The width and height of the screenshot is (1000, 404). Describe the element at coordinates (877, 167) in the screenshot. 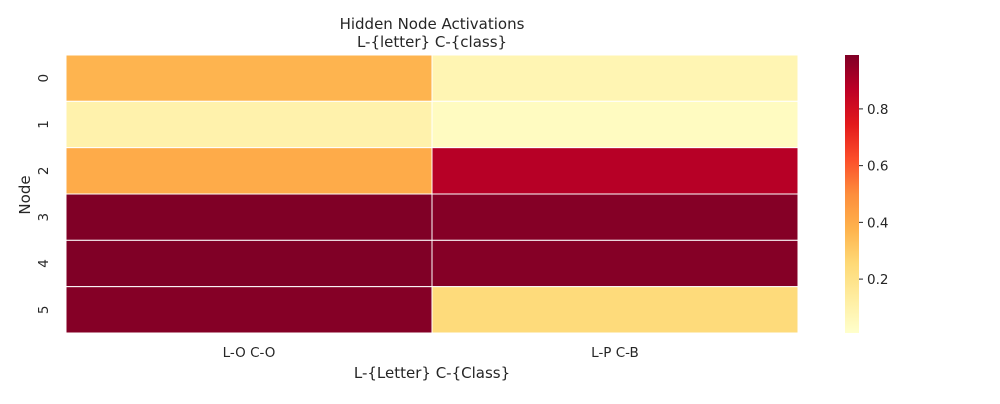

I see `colorbar-tick-label: 0.6` at that location.